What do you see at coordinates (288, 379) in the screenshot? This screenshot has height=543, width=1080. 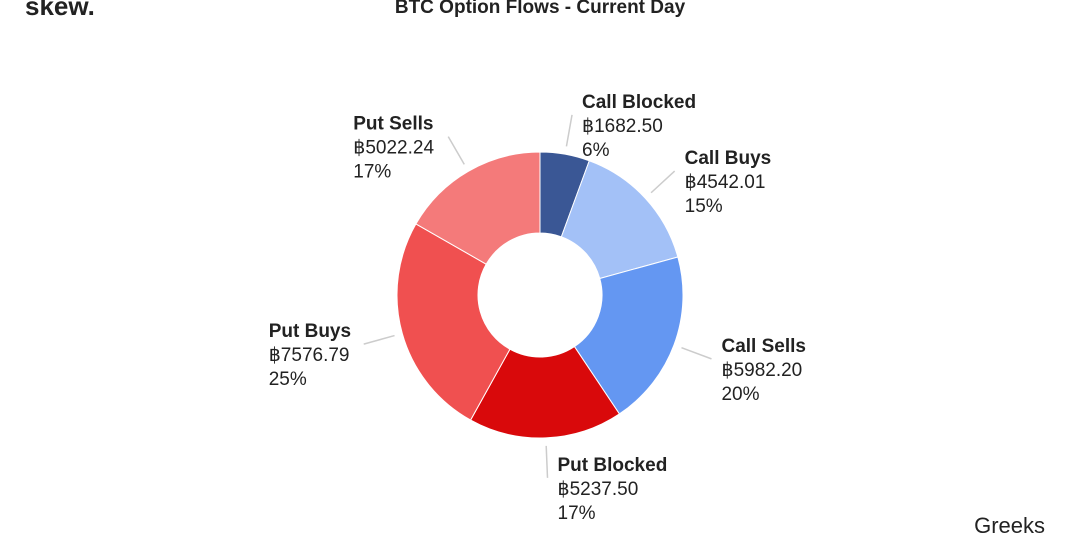 I see `slice-percent: 25%` at bounding box center [288, 379].